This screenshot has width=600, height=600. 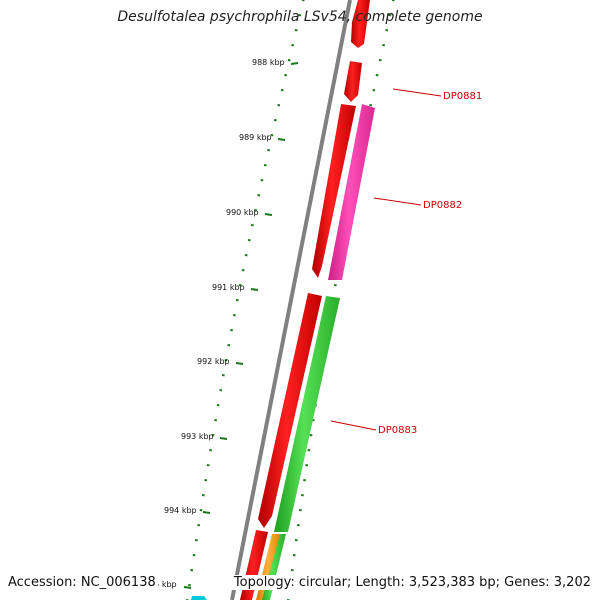 What do you see at coordinates (197, 436) in the screenshot?
I see `scale-tick-label: 993 kbp` at bounding box center [197, 436].